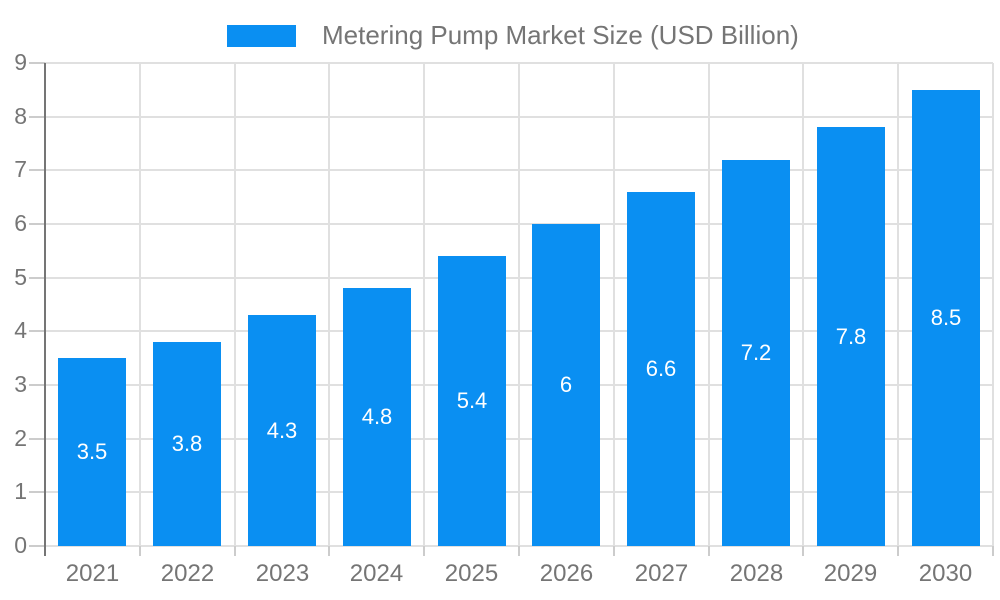 This screenshot has width=1000, height=600. I want to click on x-tick-label: 2022, so click(187, 573).